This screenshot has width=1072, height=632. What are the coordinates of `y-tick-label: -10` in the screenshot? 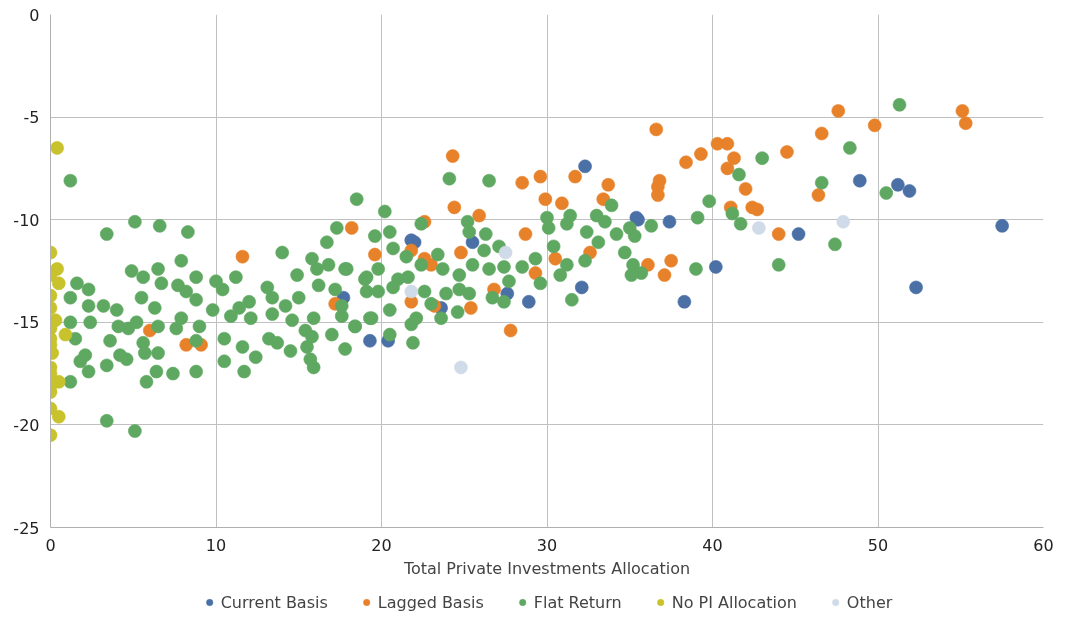 It's located at (26, 220).